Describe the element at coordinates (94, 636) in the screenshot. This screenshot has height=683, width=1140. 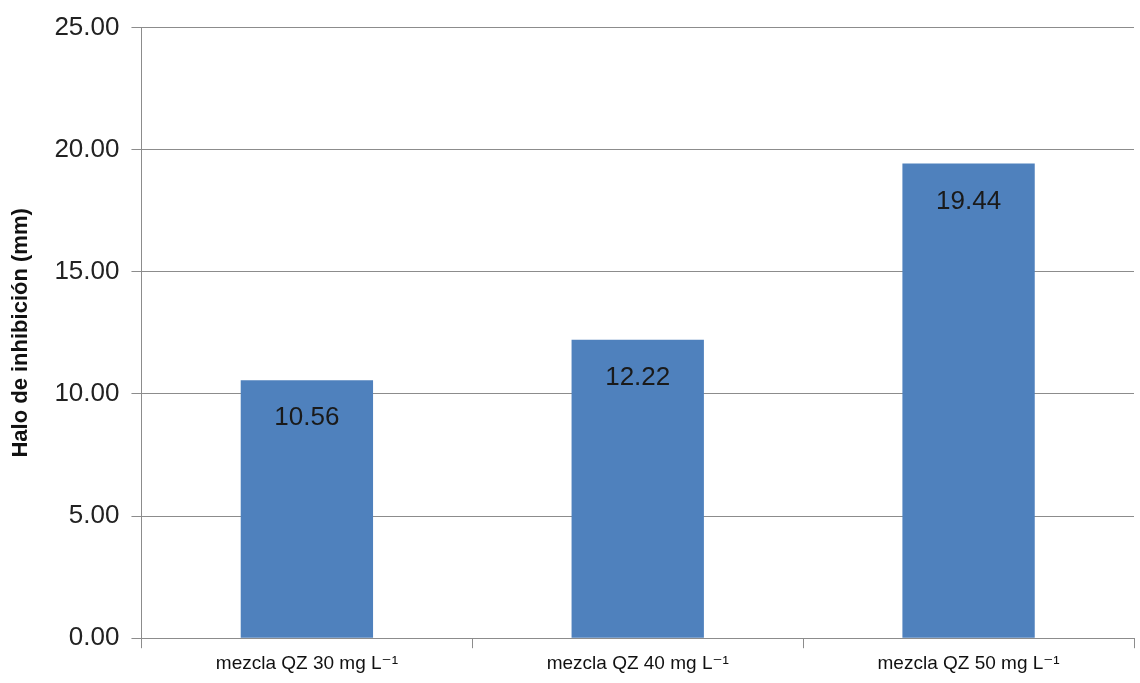
I see `y-tick-label: 0.00` at that location.